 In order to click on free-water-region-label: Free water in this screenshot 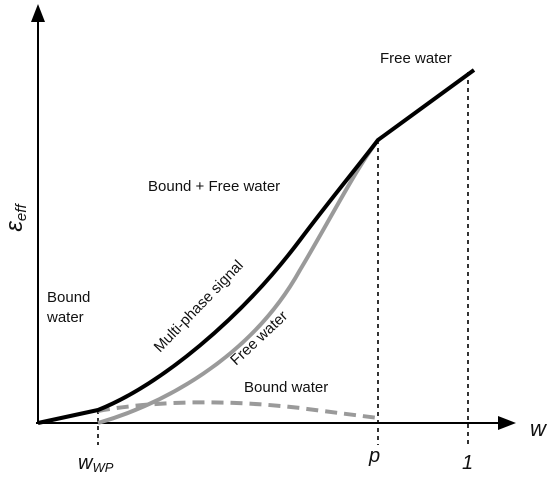, I will do `click(416, 58)`.